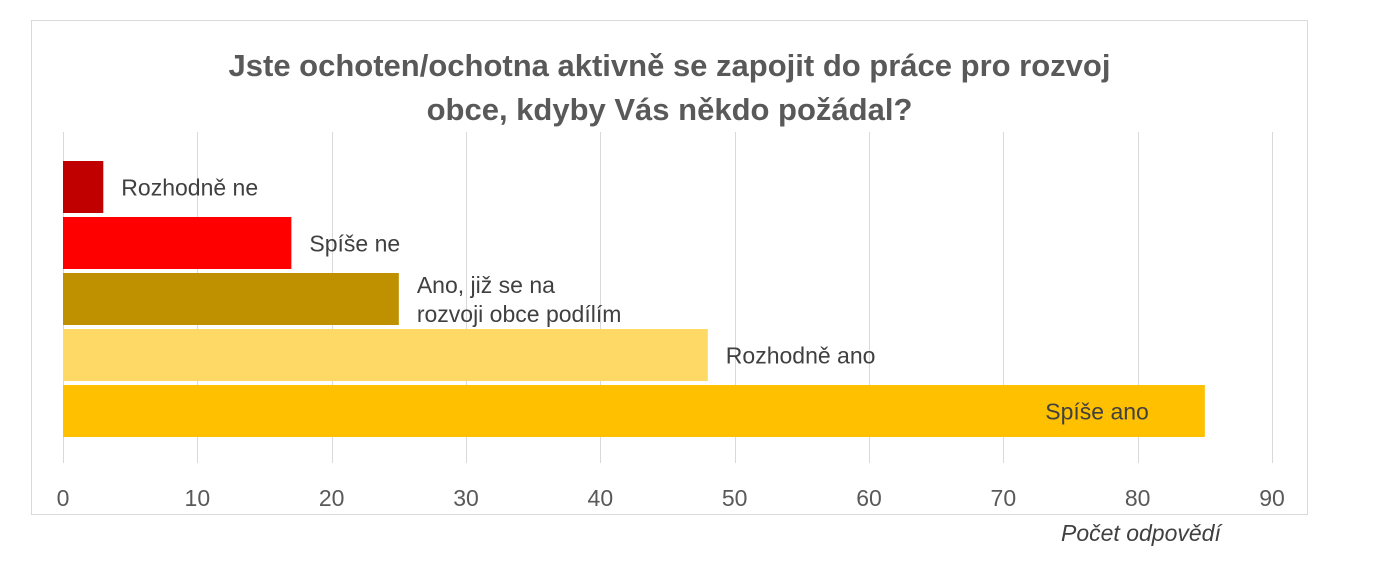 The height and width of the screenshot is (571, 1384). What do you see at coordinates (601, 498) in the screenshot?
I see `x-tick-label: 40` at bounding box center [601, 498].